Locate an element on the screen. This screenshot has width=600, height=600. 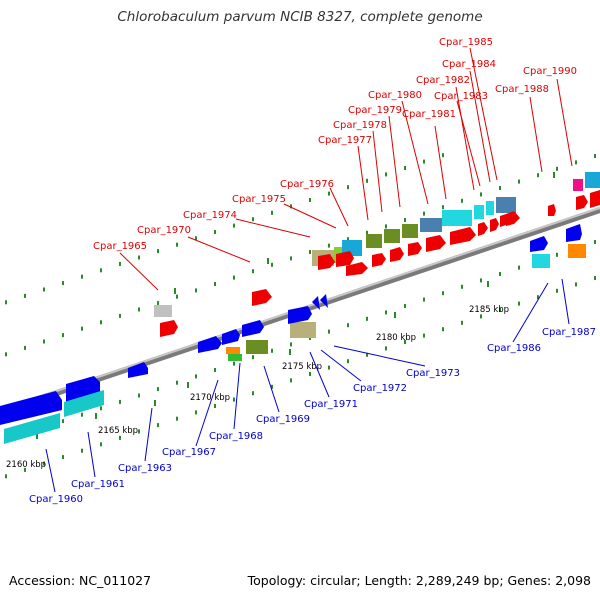
label-cpar-1963: Cpar_1963 is located at coordinates (145, 468).